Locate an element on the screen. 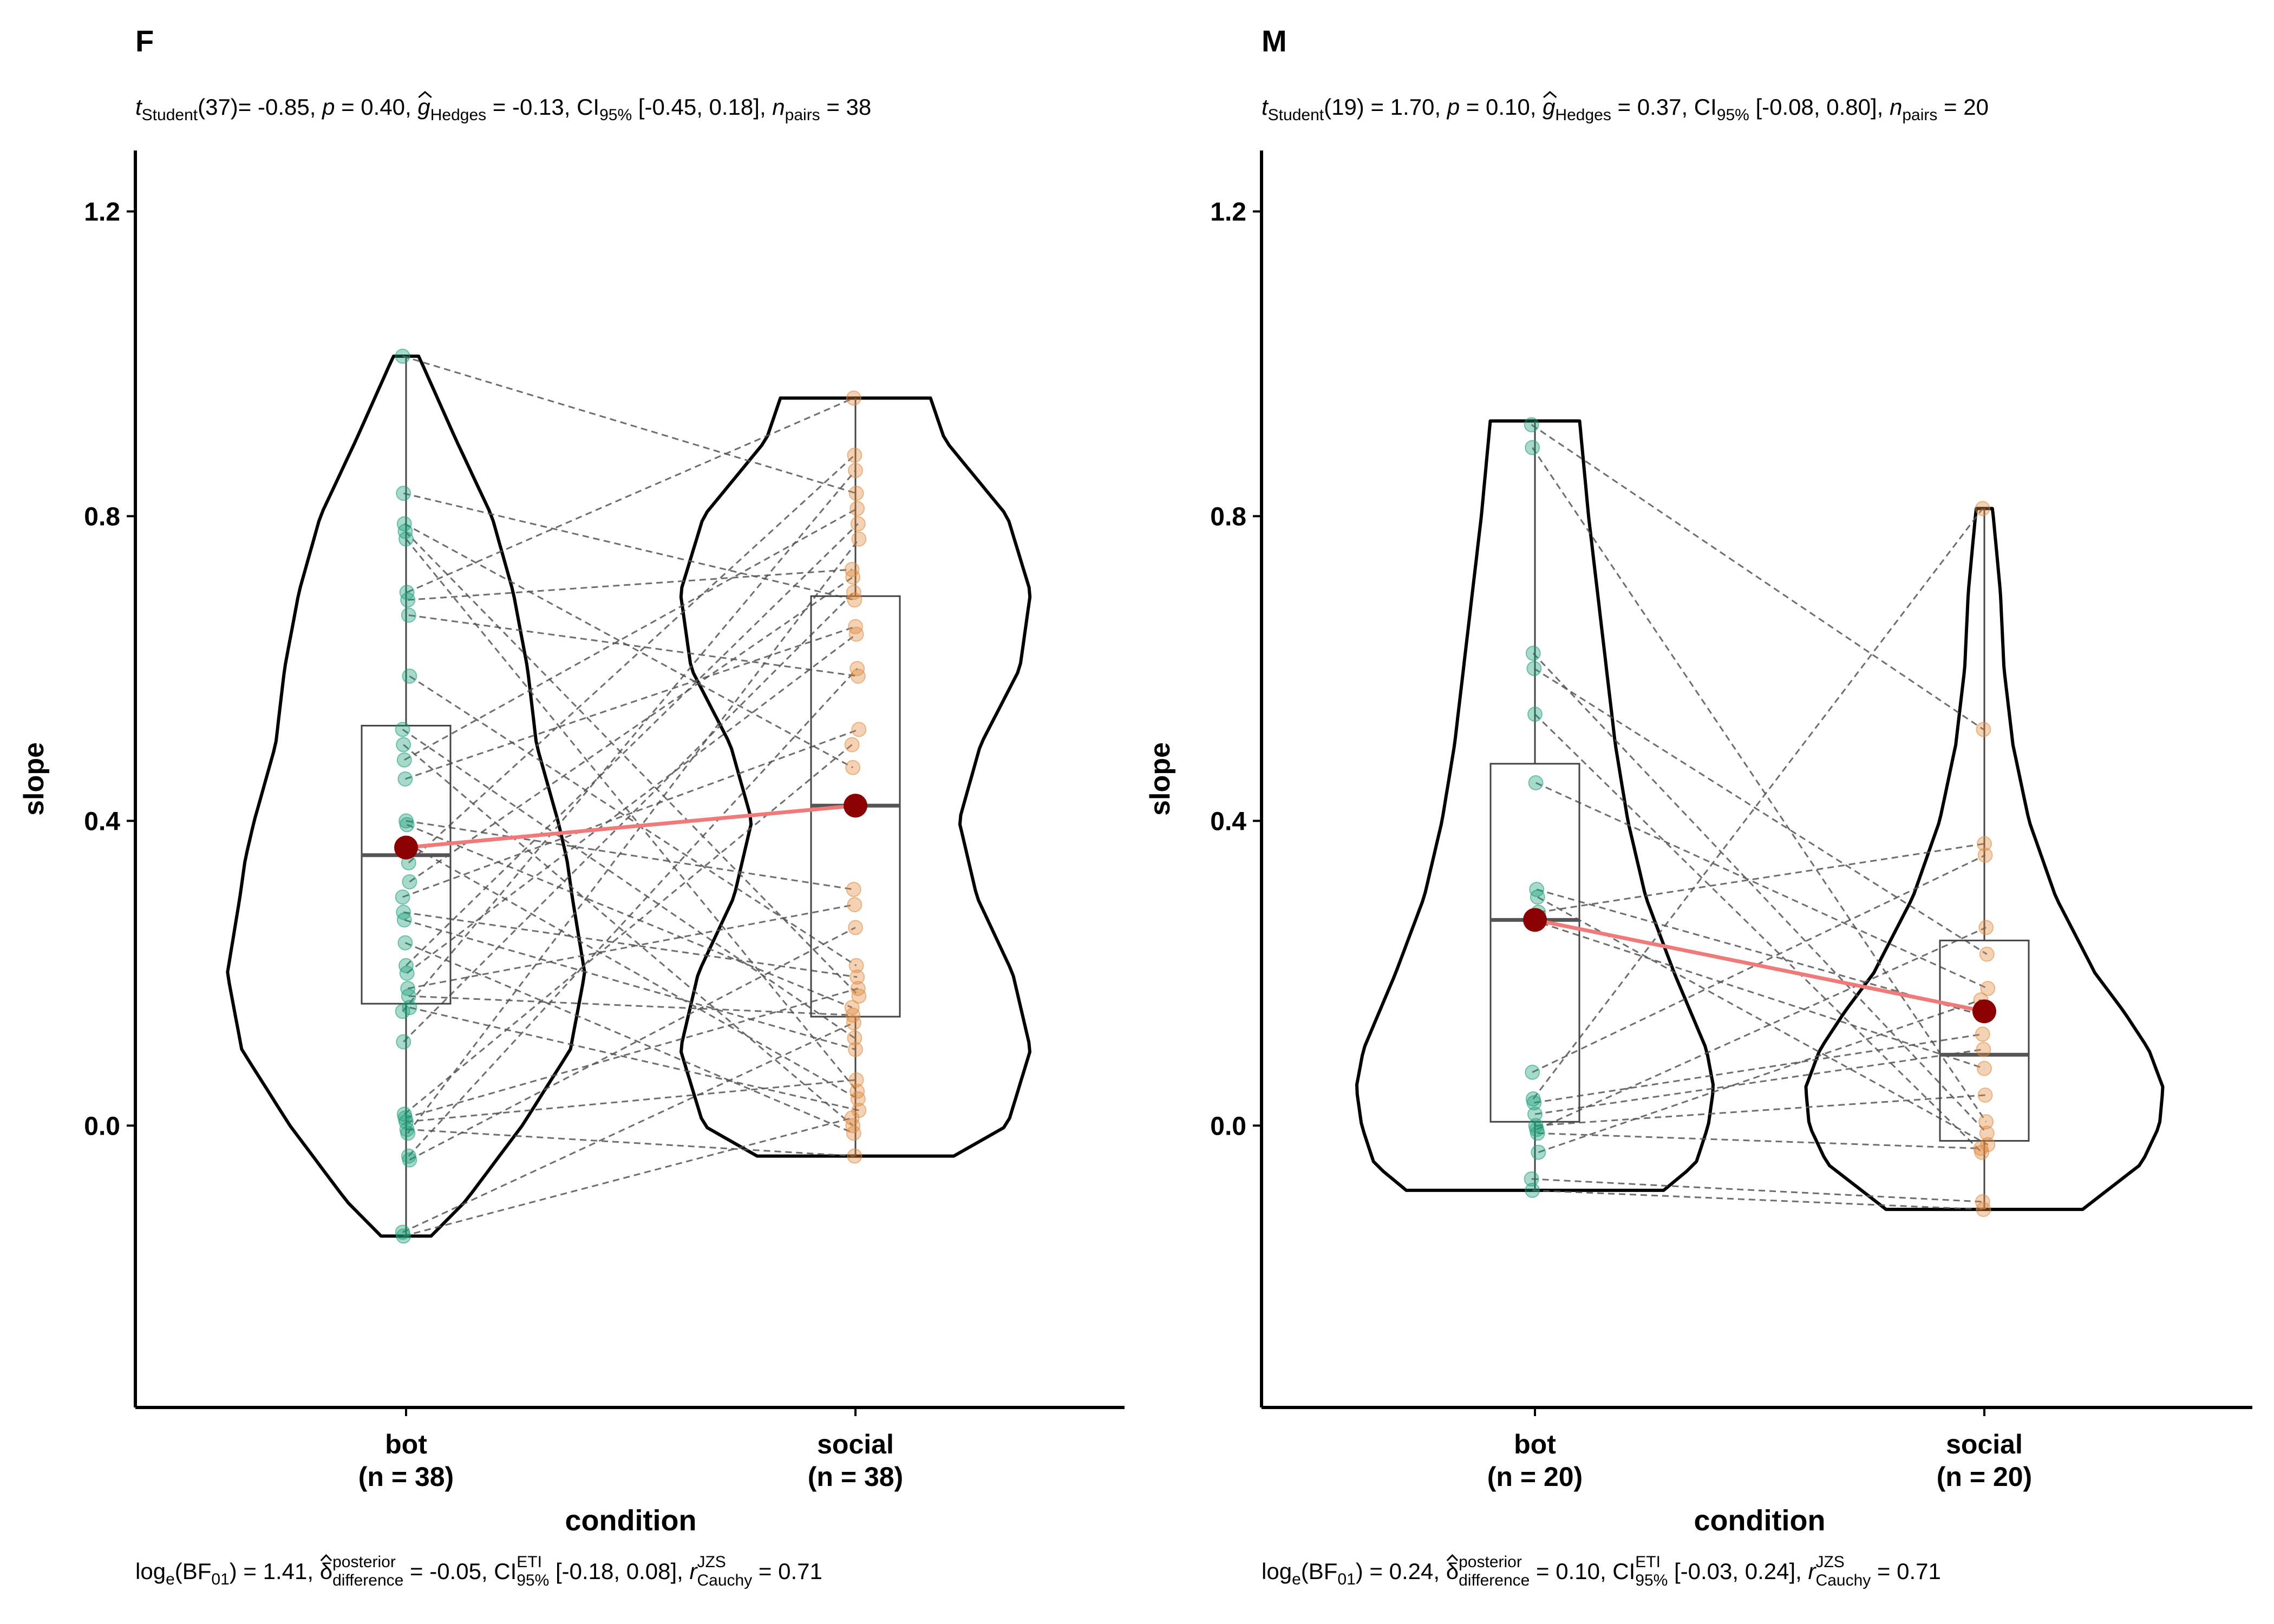  box-bot is located at coordinates (1534, 943).